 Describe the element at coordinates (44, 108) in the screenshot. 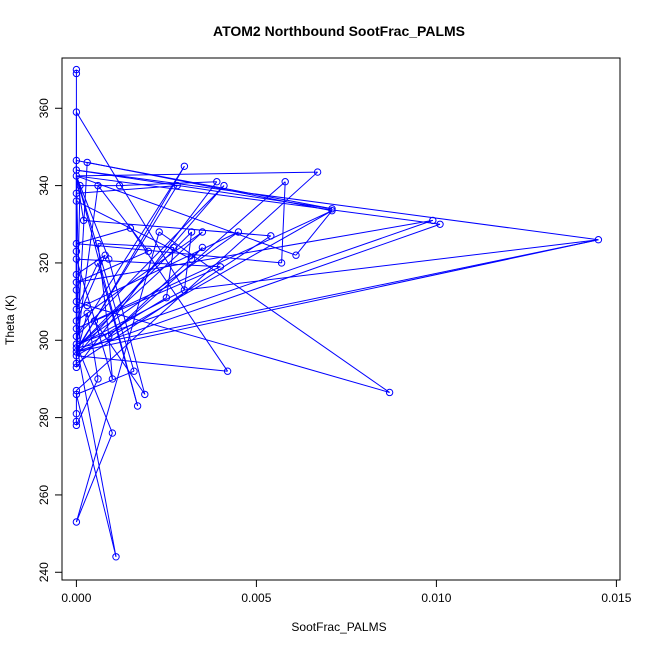

I see `y-tick-label: 360` at that location.